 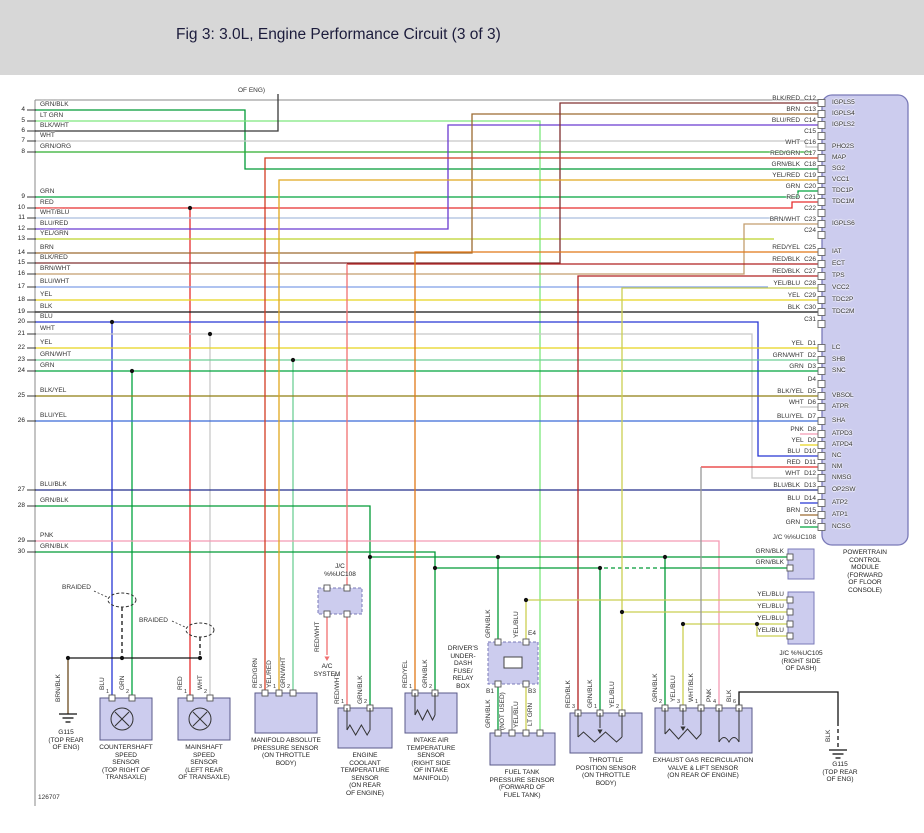 What do you see at coordinates (54, 546) in the screenshot?
I see `left-pin-wire-color: GRN/BLK` at bounding box center [54, 546].